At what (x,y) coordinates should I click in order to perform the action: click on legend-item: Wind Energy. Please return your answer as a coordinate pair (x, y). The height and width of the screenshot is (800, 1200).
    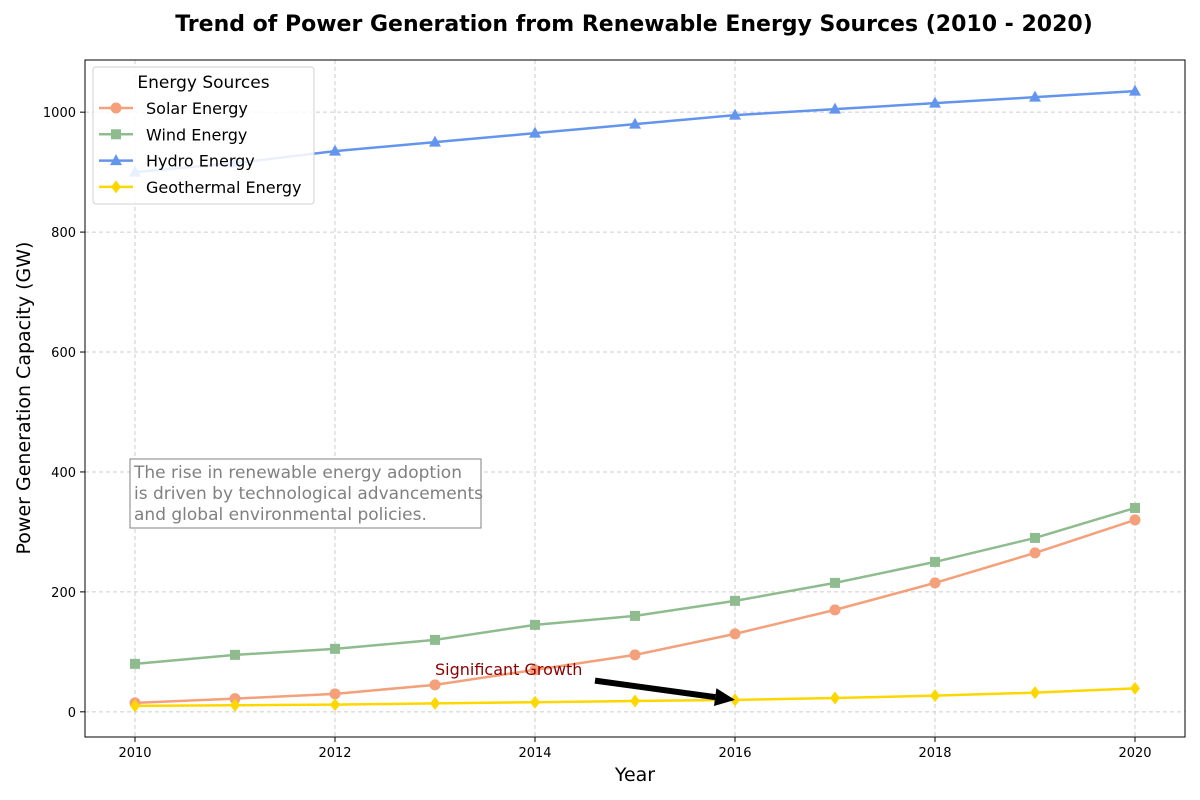
    Looking at the image, I should click on (173, 134).